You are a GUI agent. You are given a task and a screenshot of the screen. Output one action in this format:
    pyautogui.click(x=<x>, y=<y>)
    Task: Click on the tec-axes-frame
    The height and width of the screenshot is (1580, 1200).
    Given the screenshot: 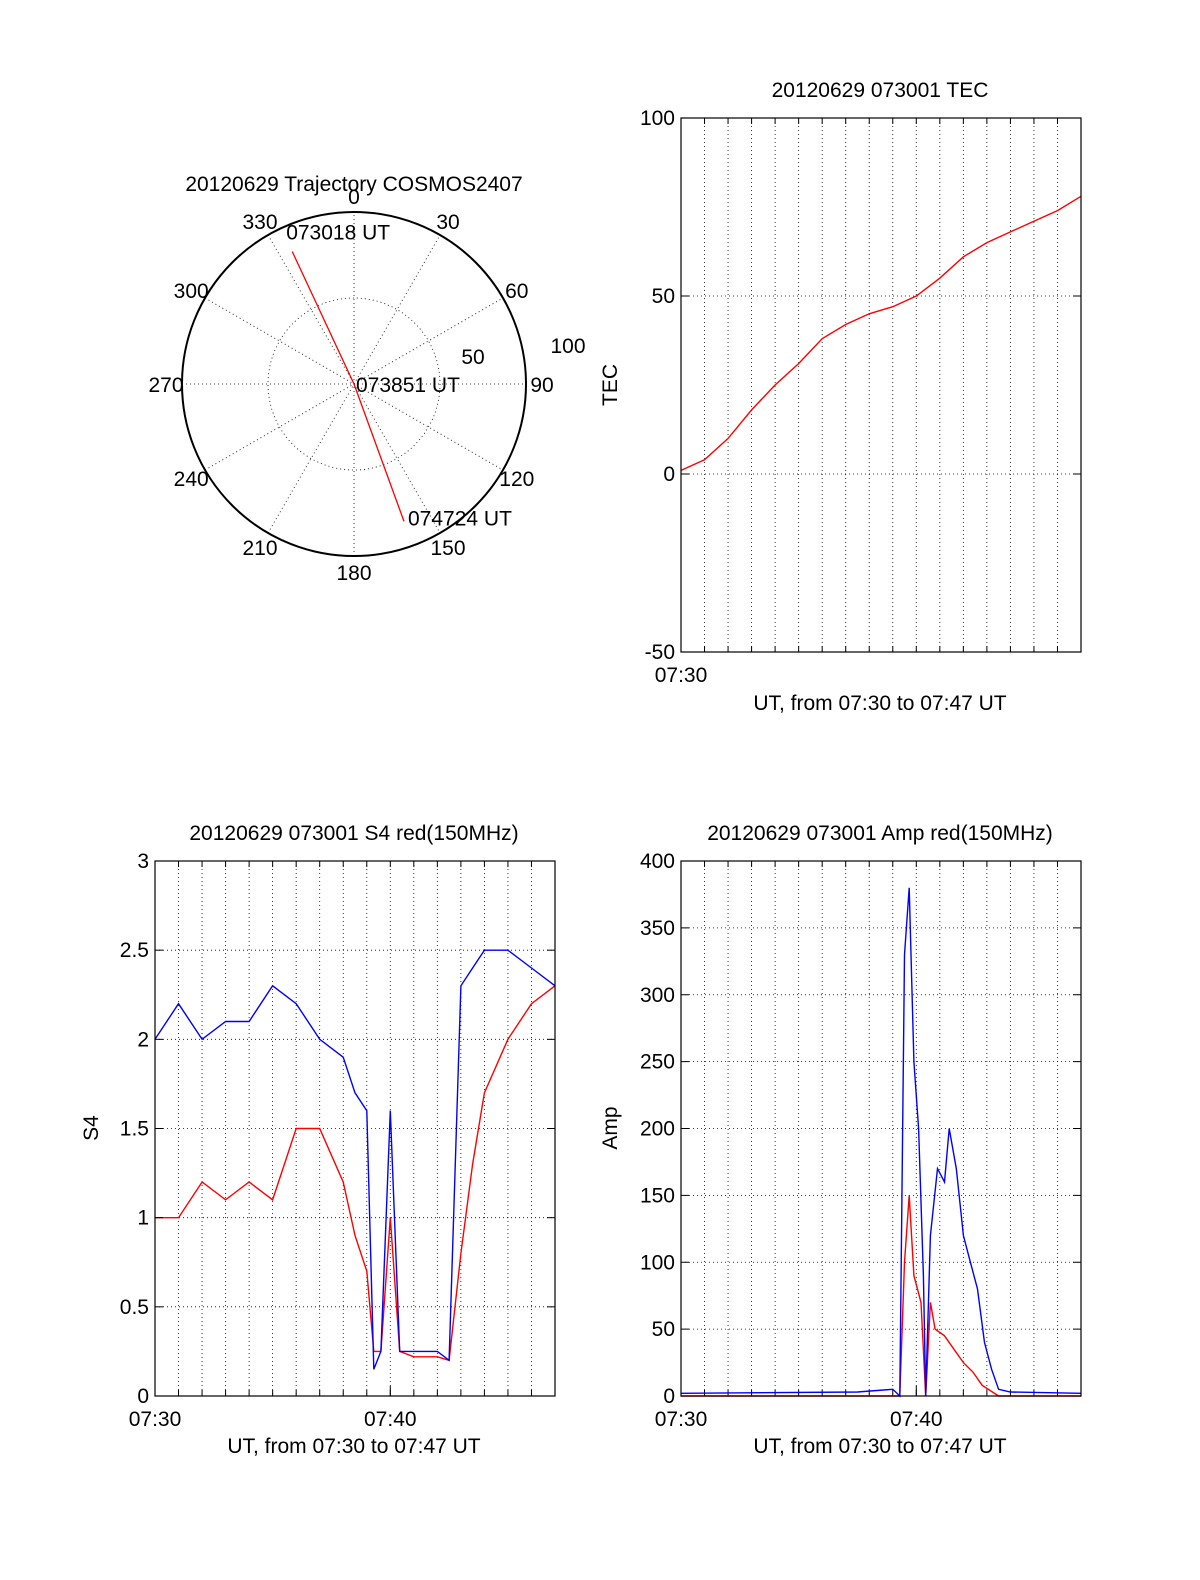 What is the action you would take?
    pyautogui.click(x=881, y=385)
    